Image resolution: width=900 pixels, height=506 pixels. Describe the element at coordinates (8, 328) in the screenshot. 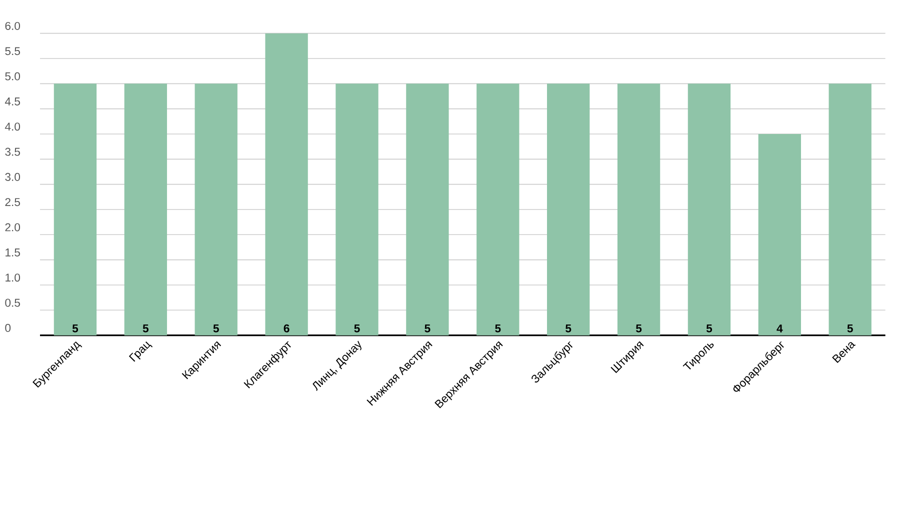

I see `y-tick-label: 0` at that location.